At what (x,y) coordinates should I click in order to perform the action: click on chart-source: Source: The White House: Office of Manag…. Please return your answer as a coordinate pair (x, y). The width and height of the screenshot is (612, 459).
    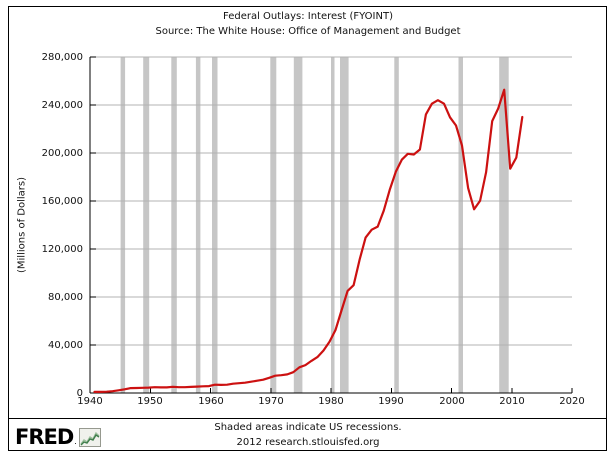
    Looking at the image, I should click on (308, 31).